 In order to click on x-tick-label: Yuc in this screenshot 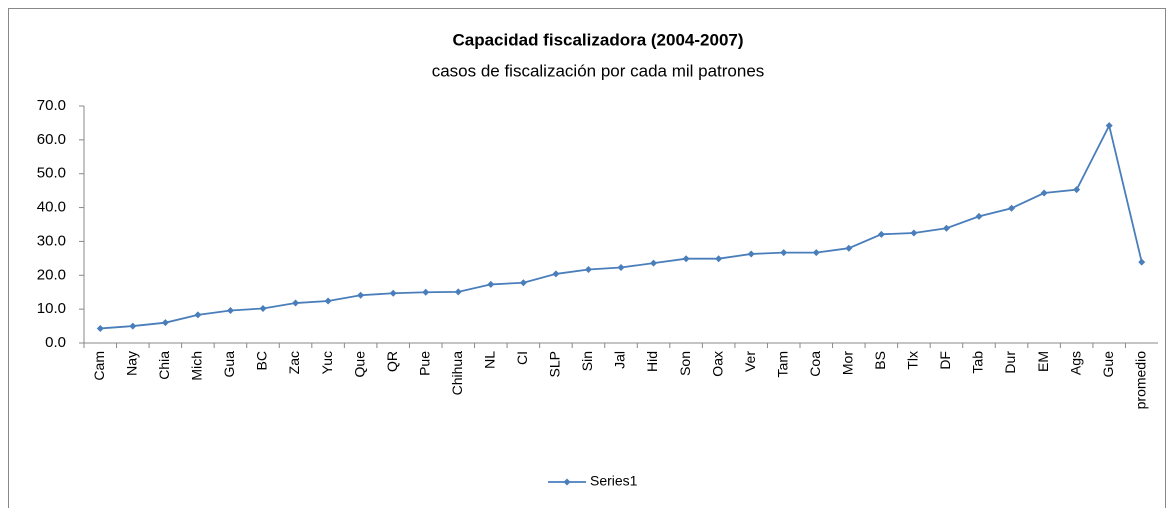, I will do `click(327, 362)`.